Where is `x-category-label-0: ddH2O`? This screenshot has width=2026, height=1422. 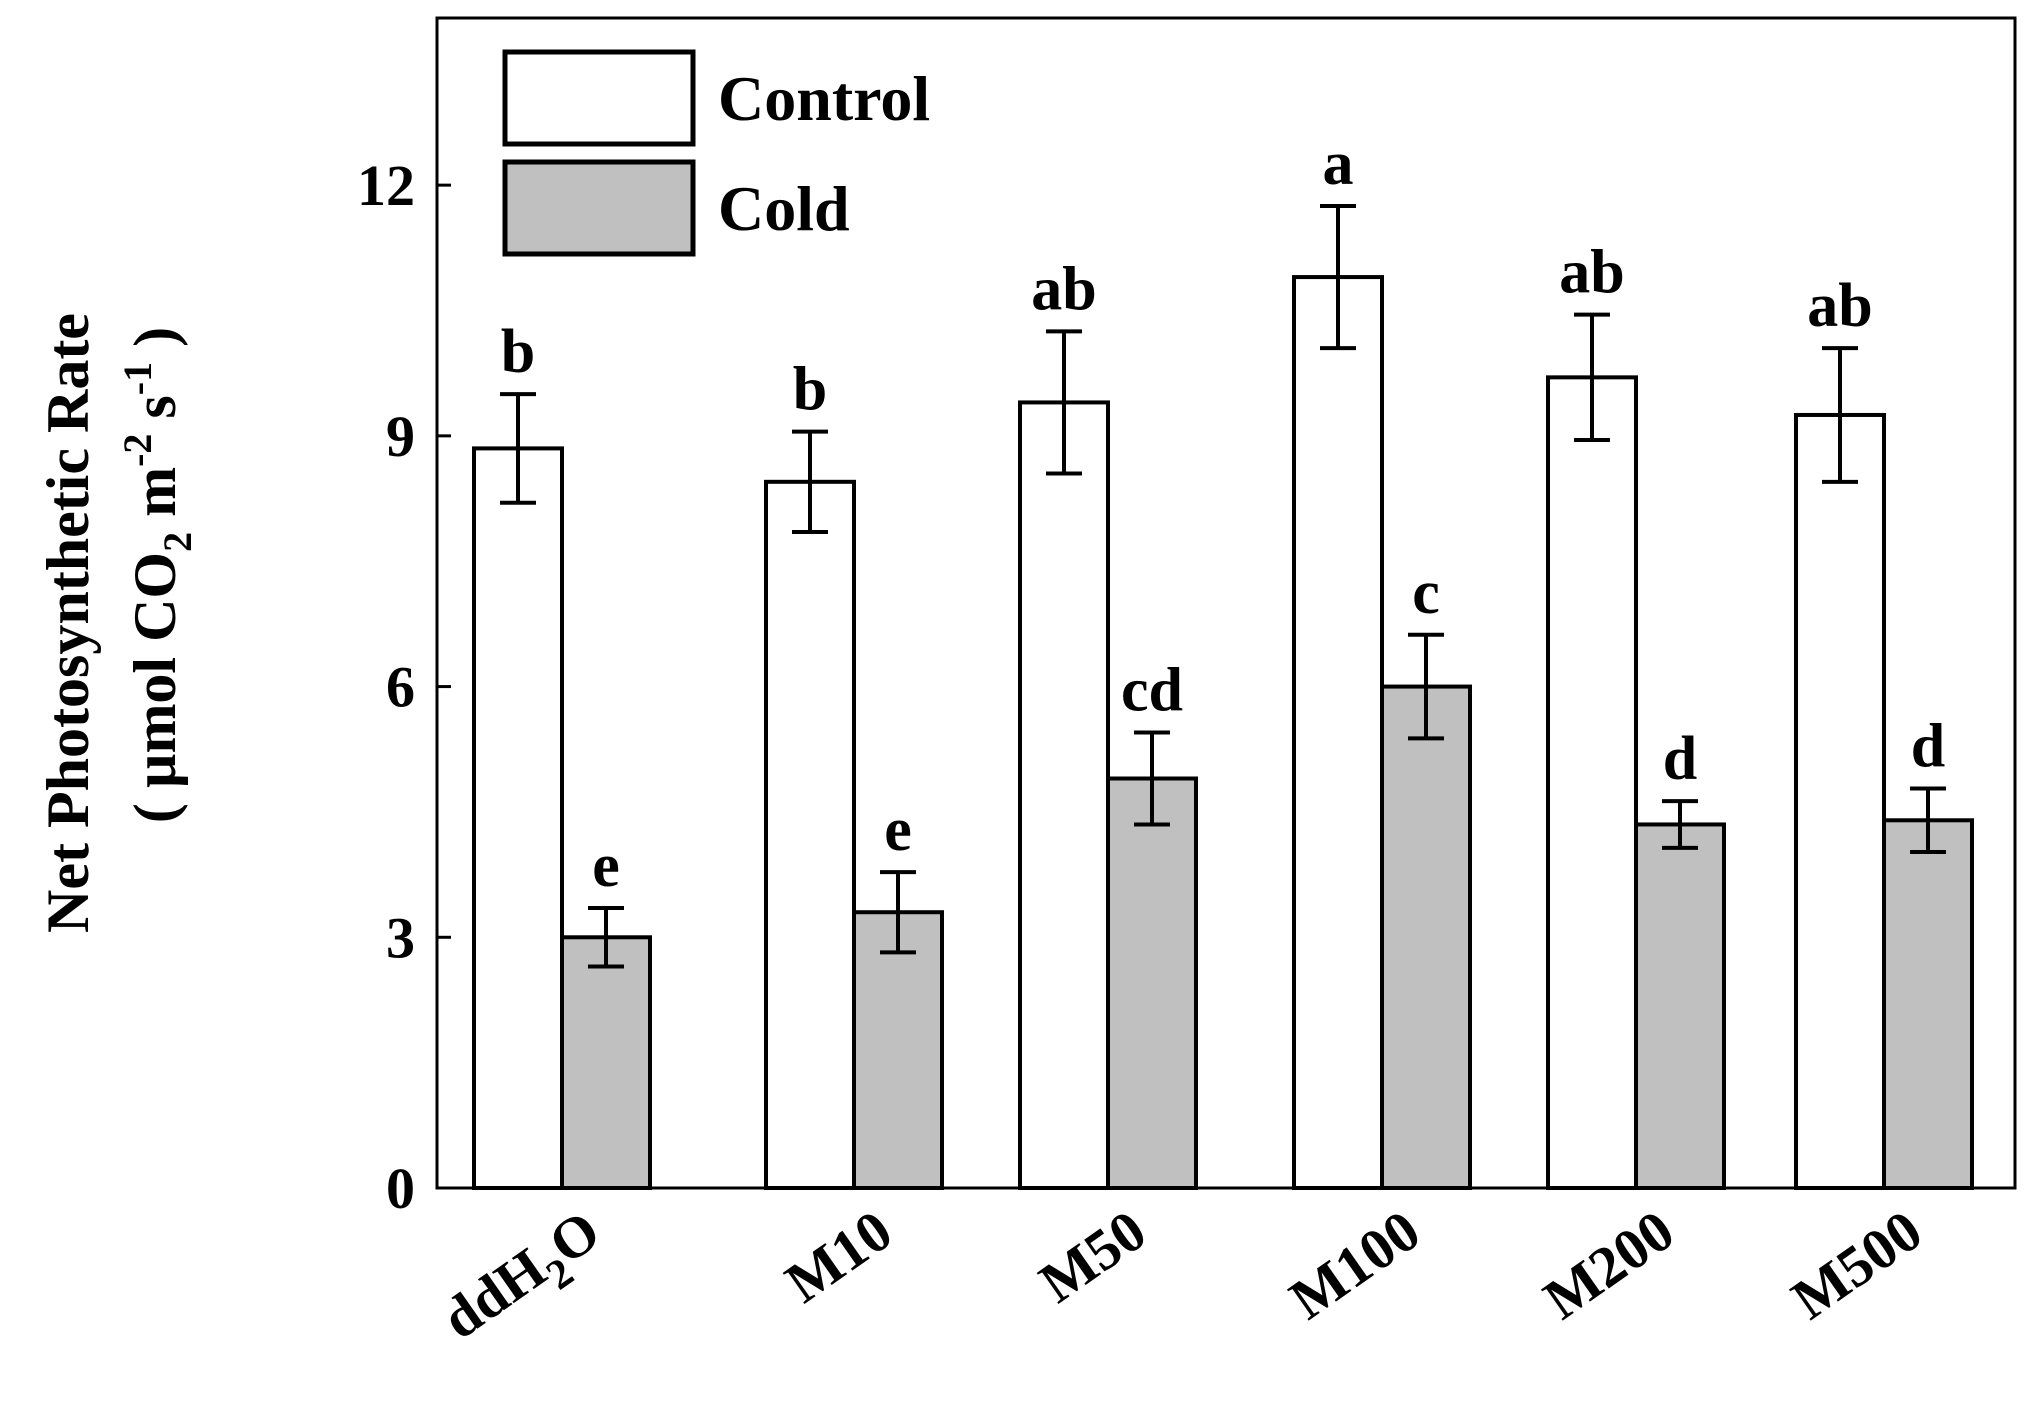
x-category-label-0: ddH2O is located at coordinates (524, 1279).